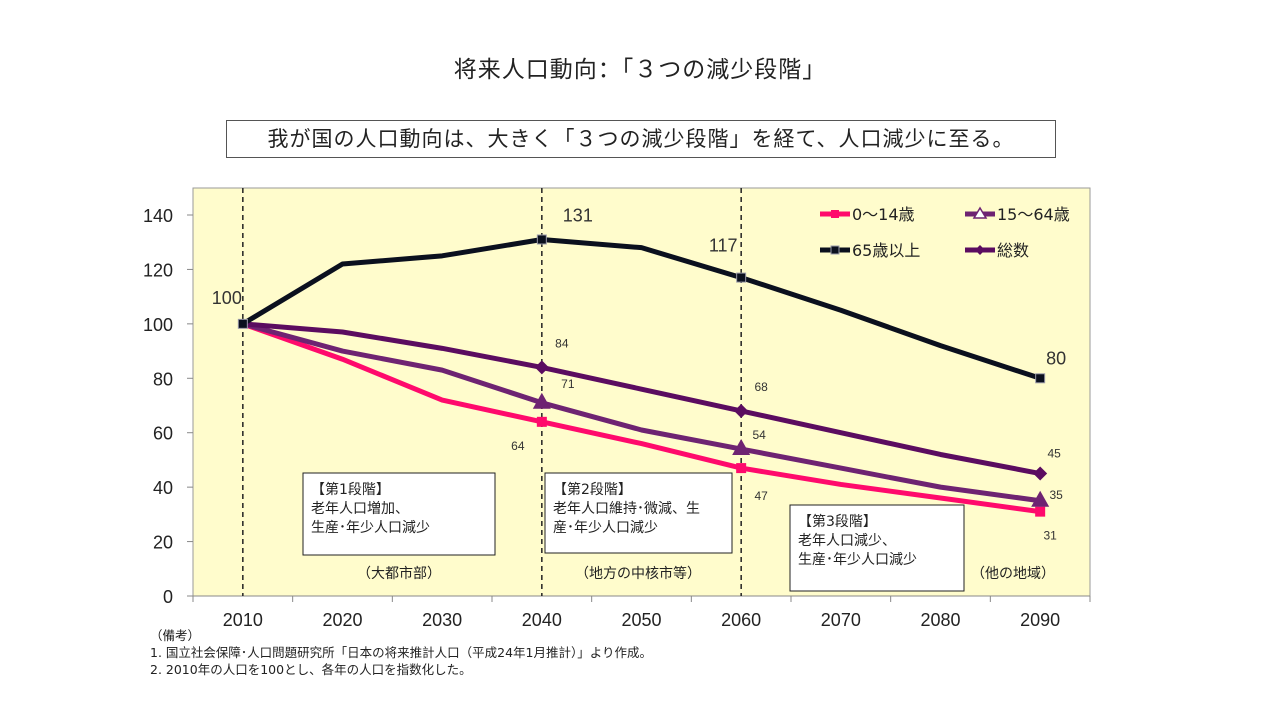 This screenshot has height=720, width=1280. I want to click on legend-label: 65歳以上, so click(886, 250).